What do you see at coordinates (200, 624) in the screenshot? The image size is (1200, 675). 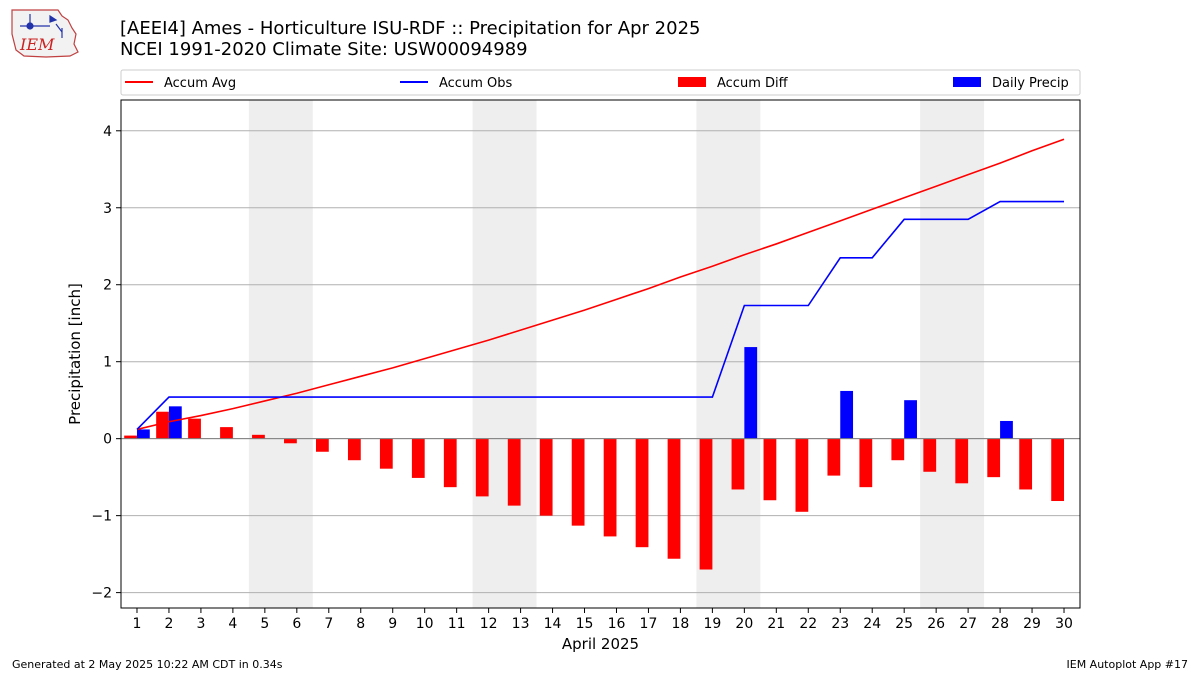 I see `x-tick-label: 3` at bounding box center [200, 624].